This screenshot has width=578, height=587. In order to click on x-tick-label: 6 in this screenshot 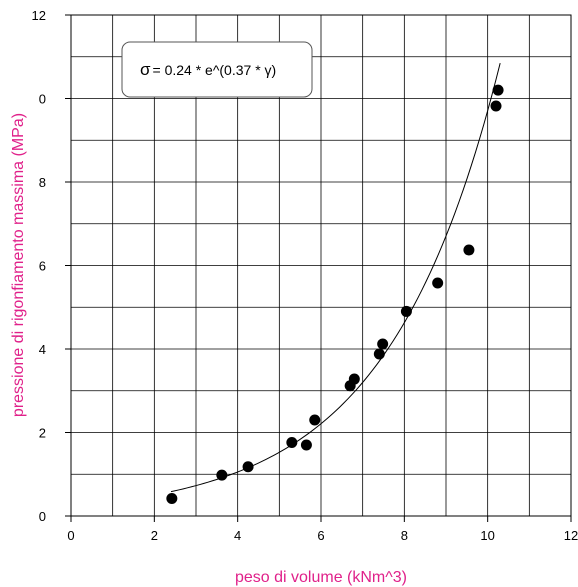, I will do `click(320, 535)`.